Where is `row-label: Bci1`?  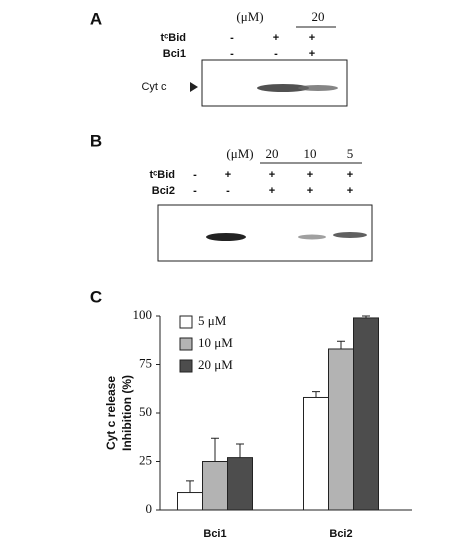
row-label: Bci1 is located at coordinates (174, 54).